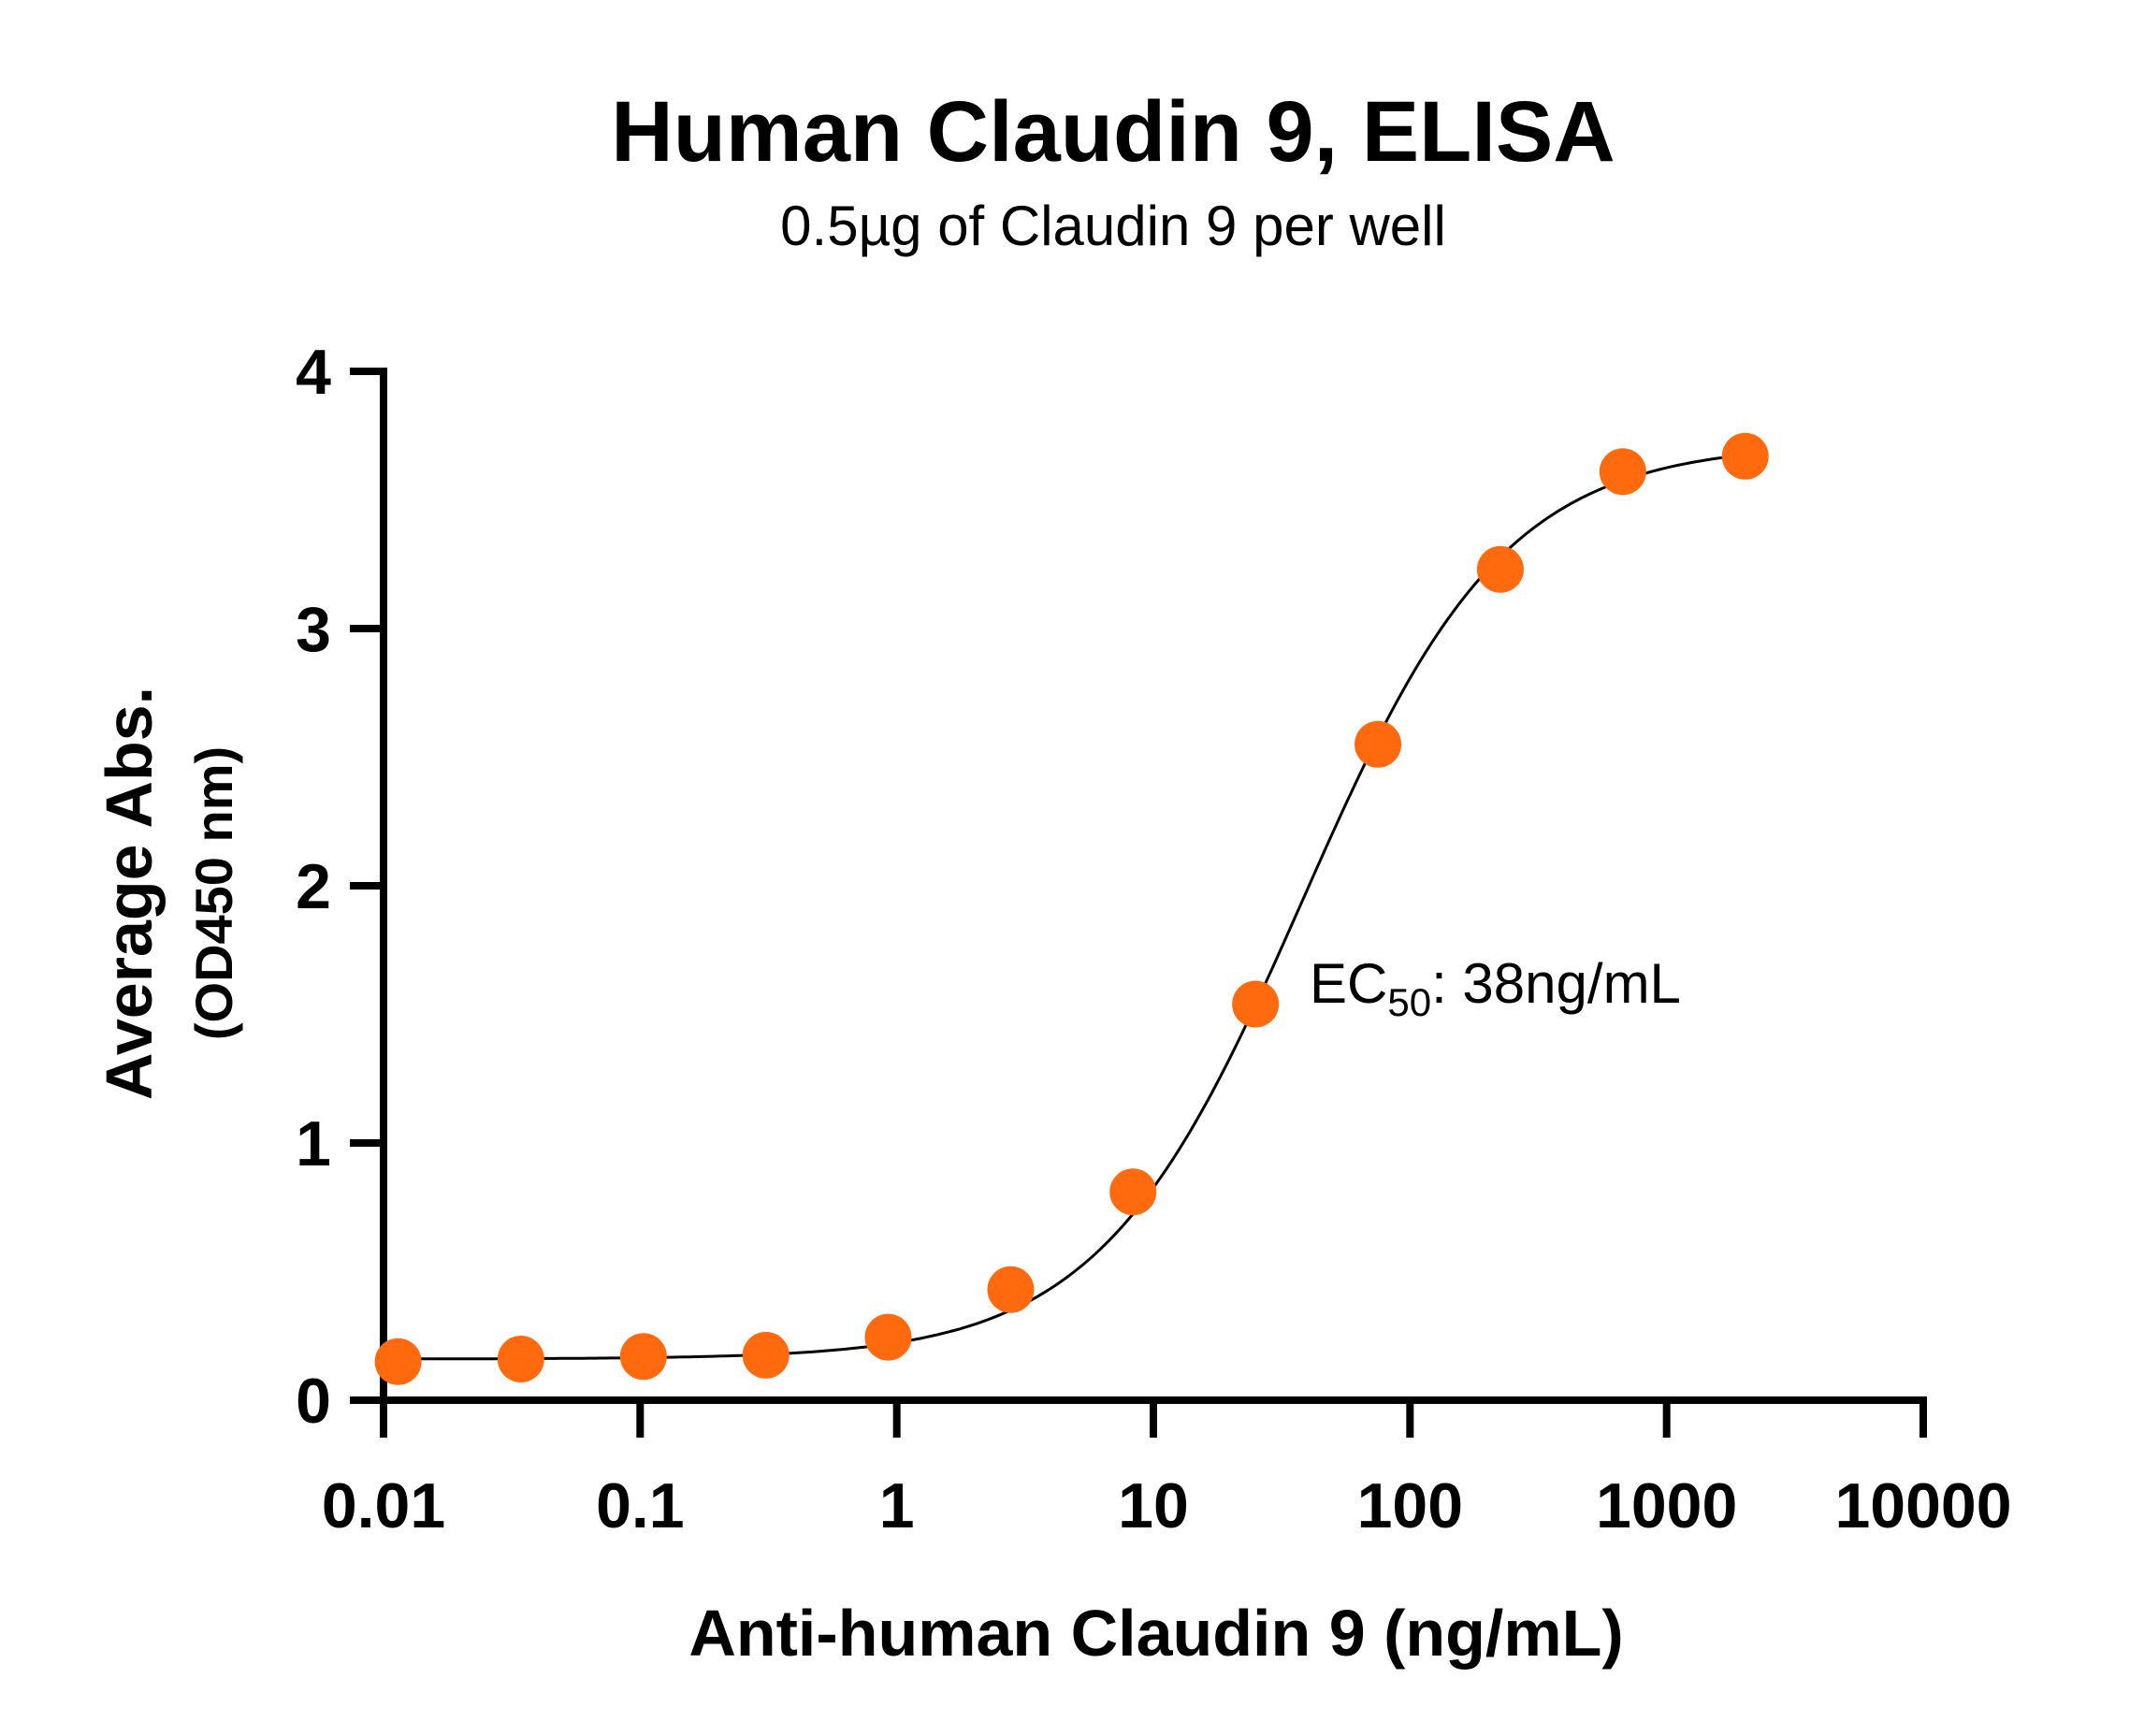 This screenshot has width=2144, height=1736. Describe the element at coordinates (1556, 983) in the screenshot. I see `ec50-value: : 38ng/mL` at that location.